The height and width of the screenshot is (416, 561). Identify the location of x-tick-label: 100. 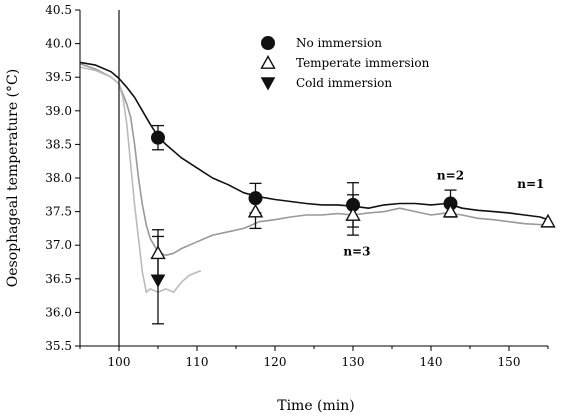
(119, 362).